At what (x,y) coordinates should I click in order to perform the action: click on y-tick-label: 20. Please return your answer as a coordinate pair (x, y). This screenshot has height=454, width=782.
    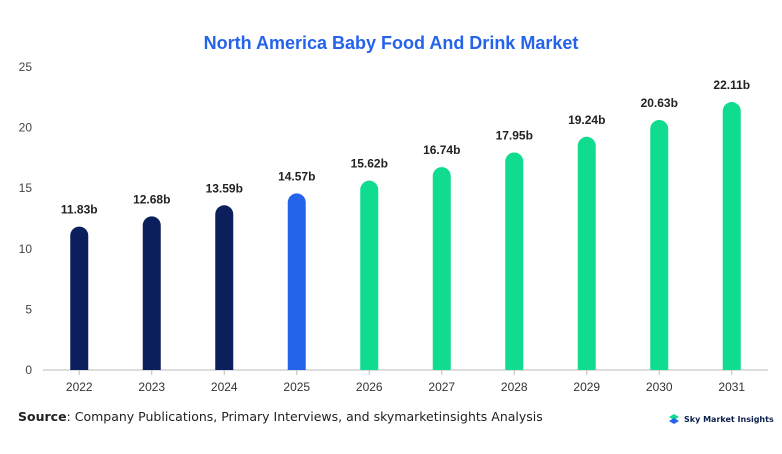
    Looking at the image, I should click on (26, 128).